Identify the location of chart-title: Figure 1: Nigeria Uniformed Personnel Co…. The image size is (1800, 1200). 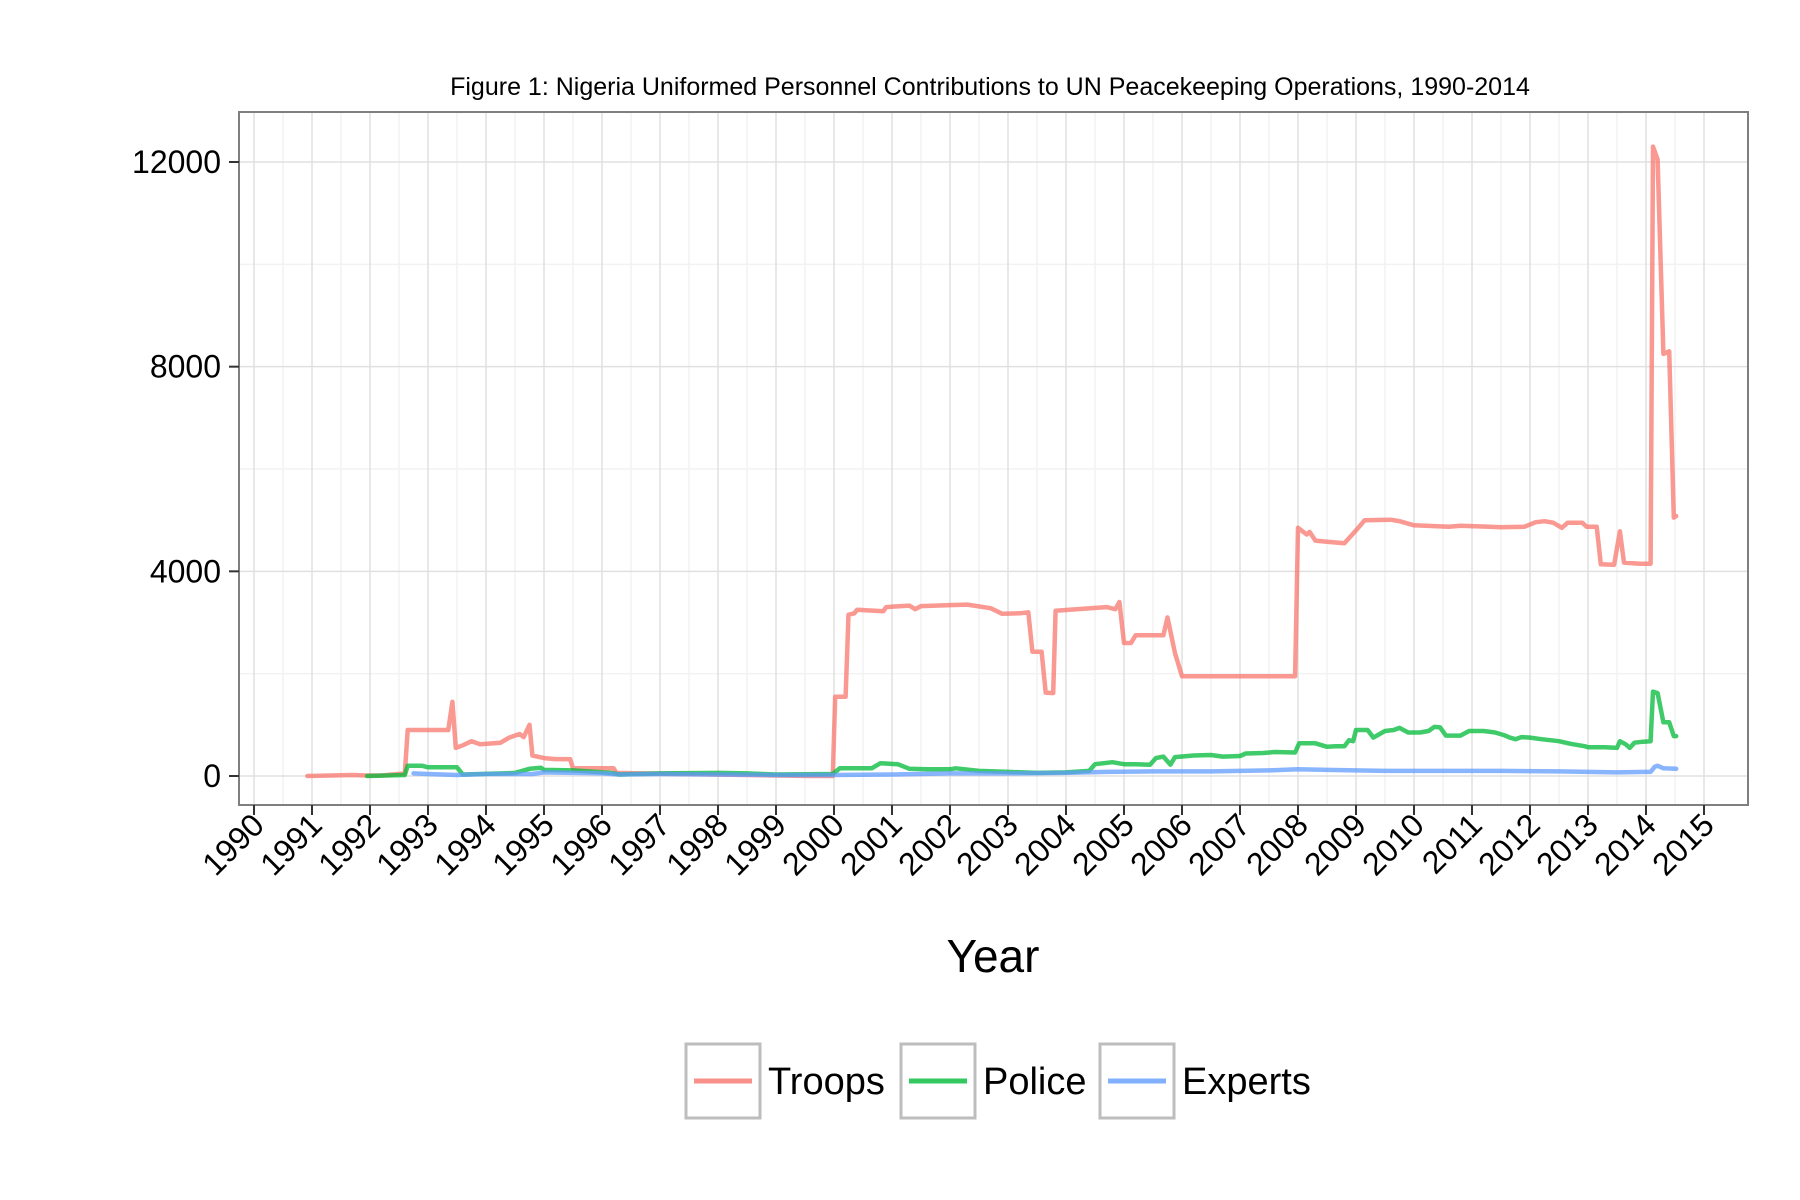
(990, 87).